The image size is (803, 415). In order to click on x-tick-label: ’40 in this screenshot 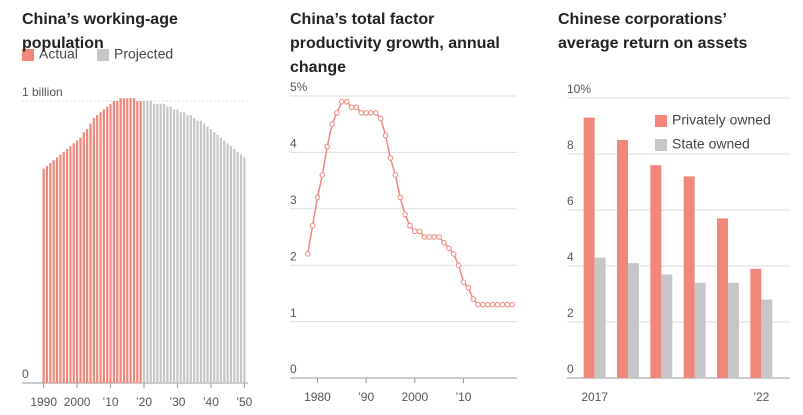, I will do `click(211, 402)`.